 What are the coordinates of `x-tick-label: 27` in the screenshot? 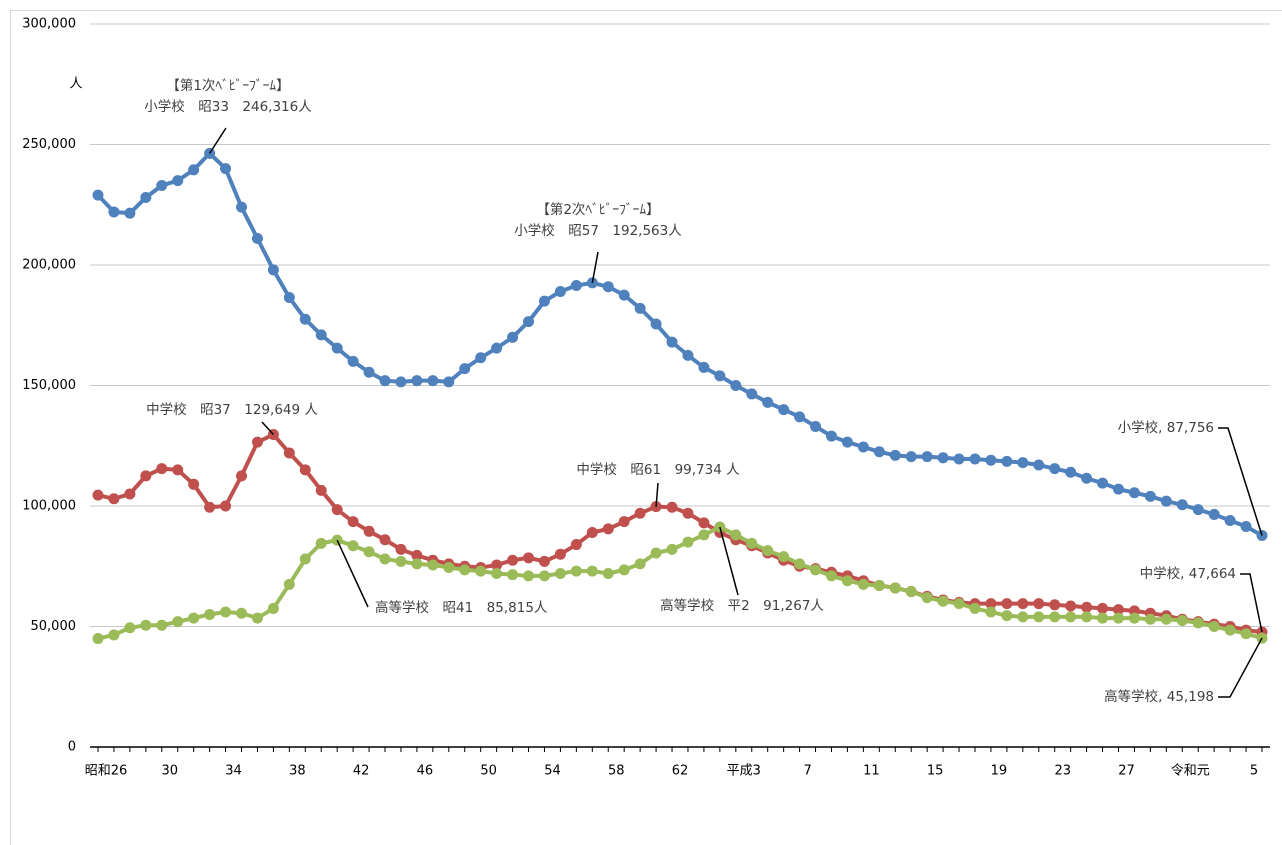 It's located at (1126, 771).